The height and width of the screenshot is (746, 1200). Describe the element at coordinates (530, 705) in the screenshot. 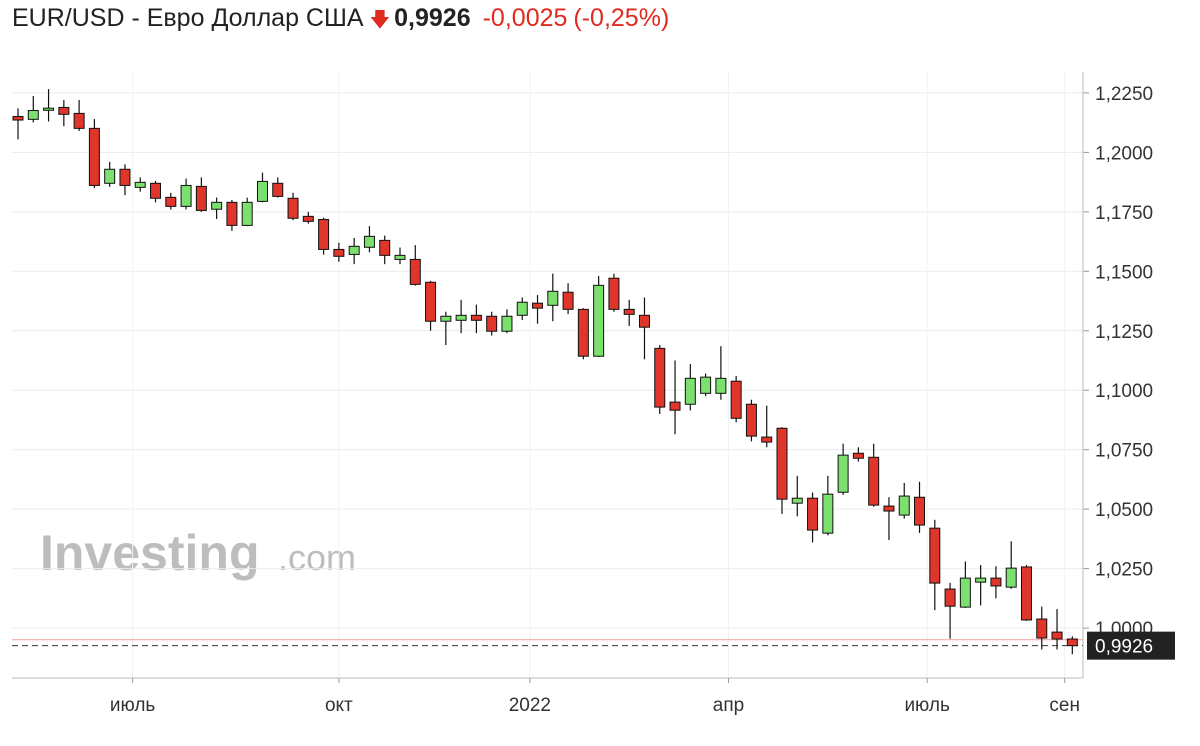

I see `x-tick-label: 2022` at that location.